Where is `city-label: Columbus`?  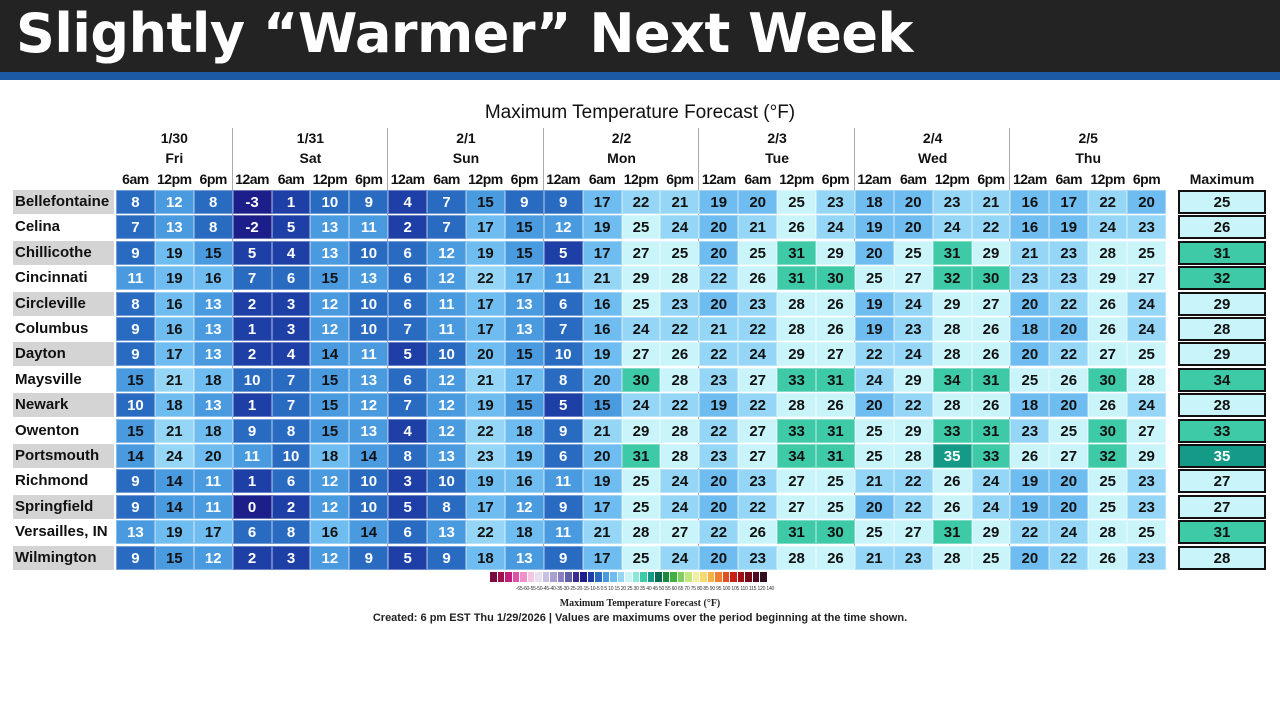 city-label: Columbus is located at coordinates (52, 328).